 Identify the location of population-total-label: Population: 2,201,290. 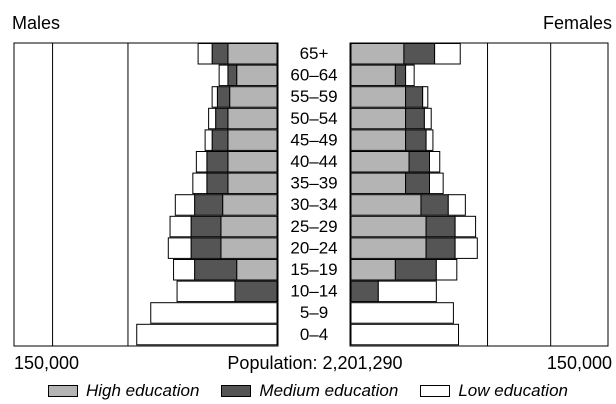
(314, 363).